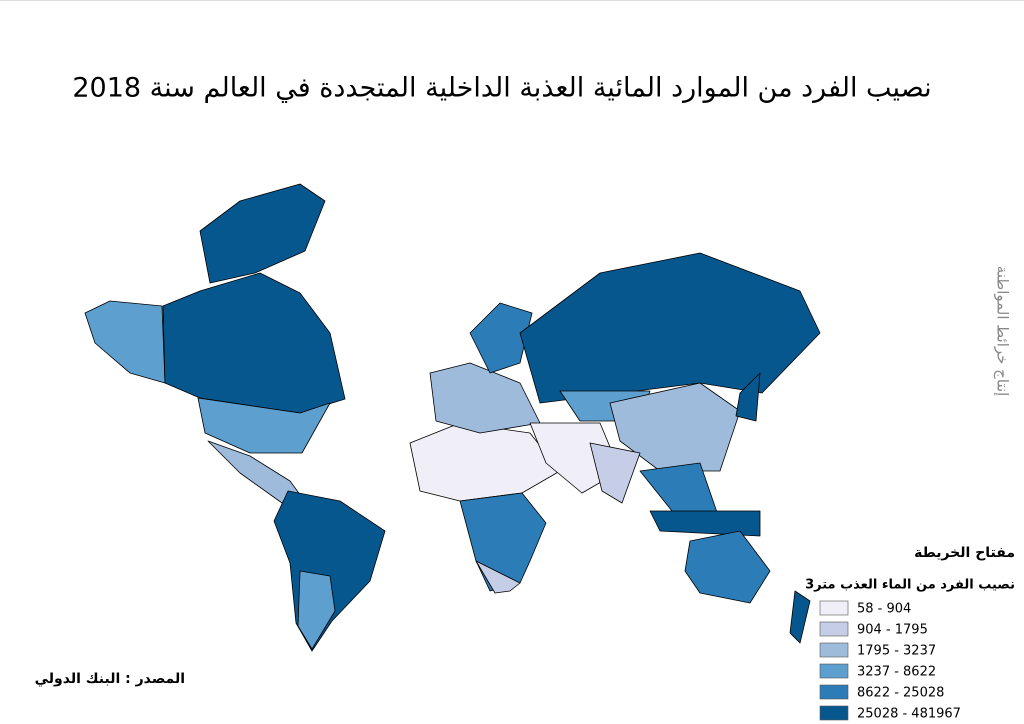 This screenshot has width=1024, height=724. Describe the element at coordinates (800, 617) in the screenshot. I see `new-zealand` at that location.